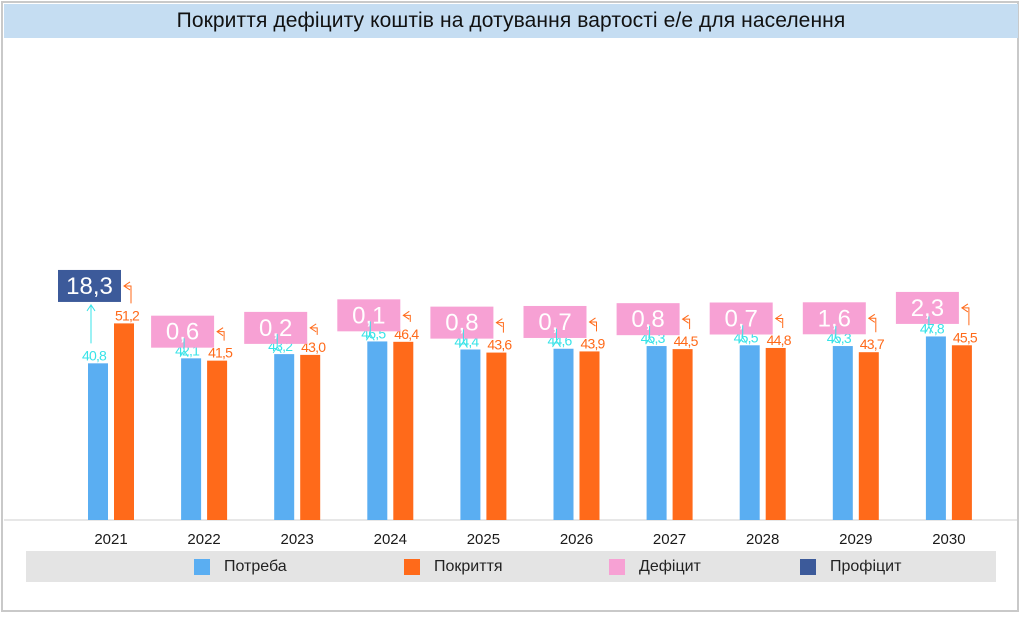  What do you see at coordinates (406, 334) in the screenshot?
I see `bar-value-label-coverage: 46,4` at bounding box center [406, 334].